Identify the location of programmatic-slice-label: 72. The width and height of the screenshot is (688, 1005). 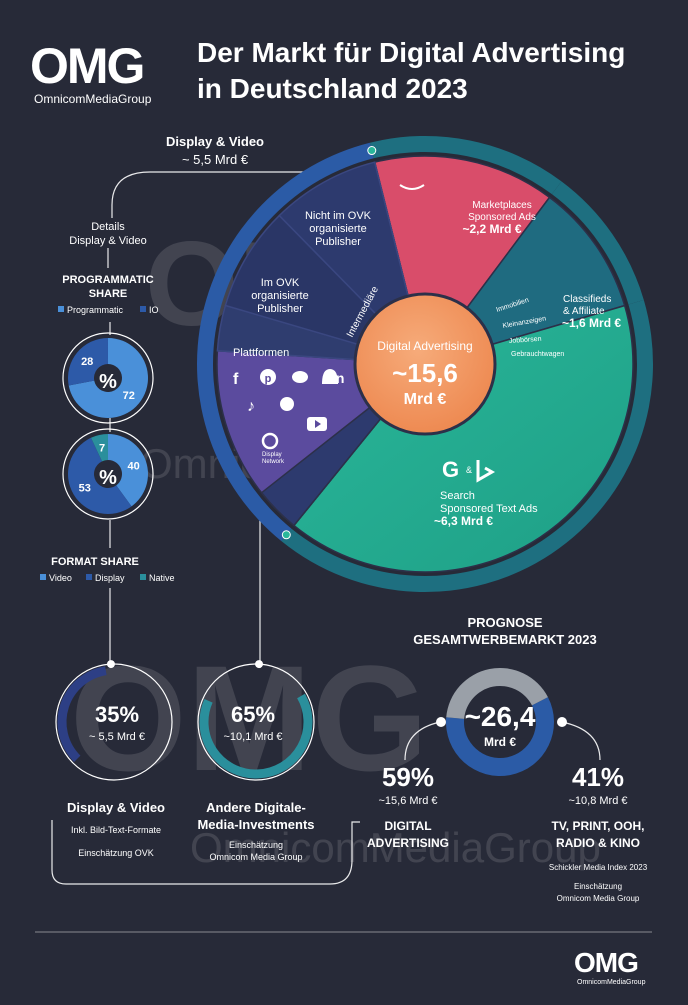
(129, 396).